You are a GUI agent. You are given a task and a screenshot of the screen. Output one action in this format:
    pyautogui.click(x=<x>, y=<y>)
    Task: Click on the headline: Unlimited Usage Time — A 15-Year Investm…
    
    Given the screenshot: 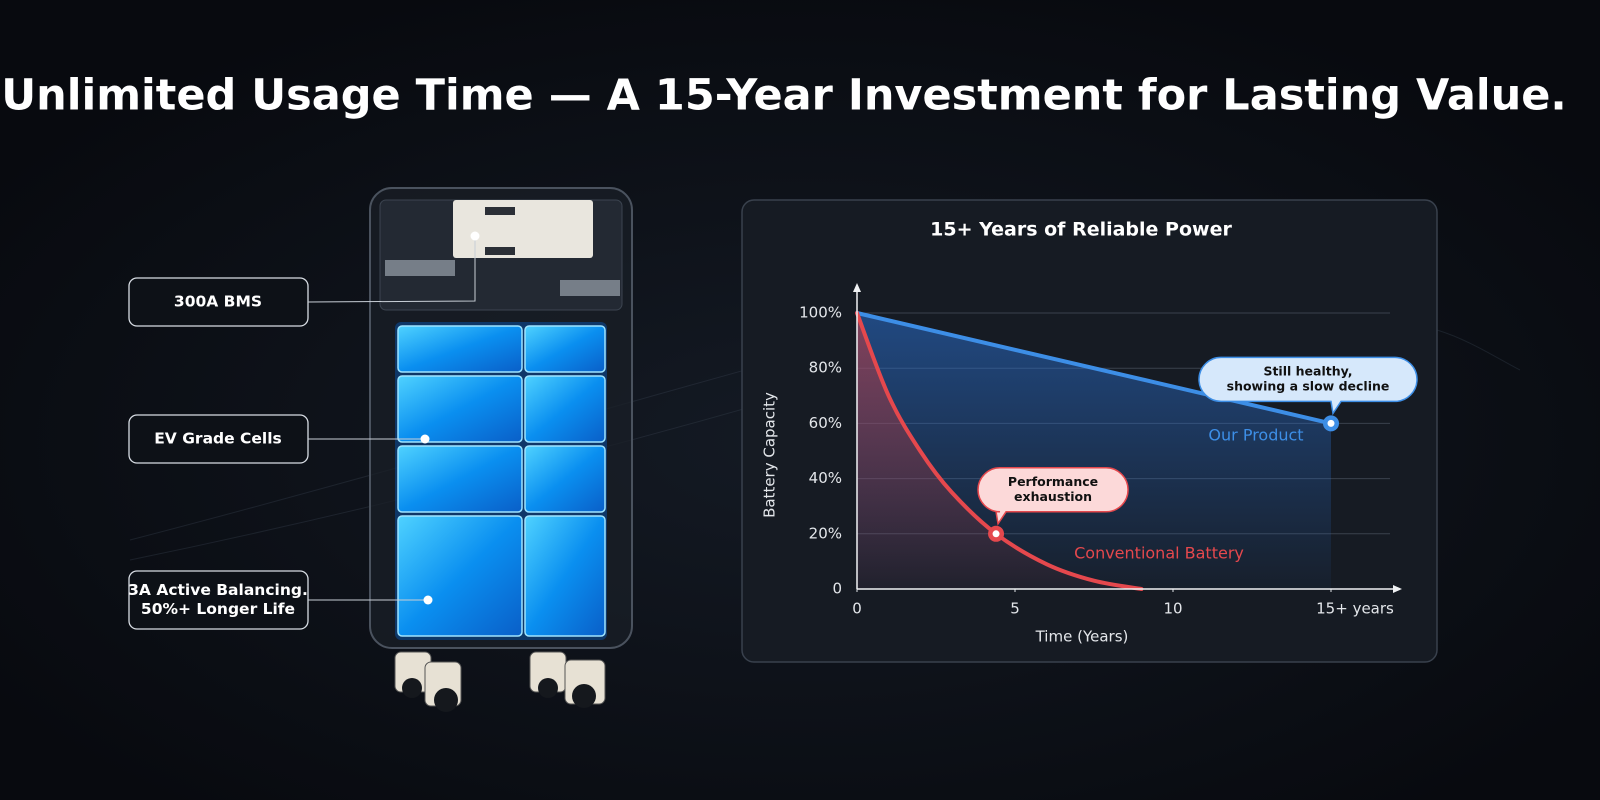 What is the action you would take?
    pyautogui.click(x=784, y=96)
    